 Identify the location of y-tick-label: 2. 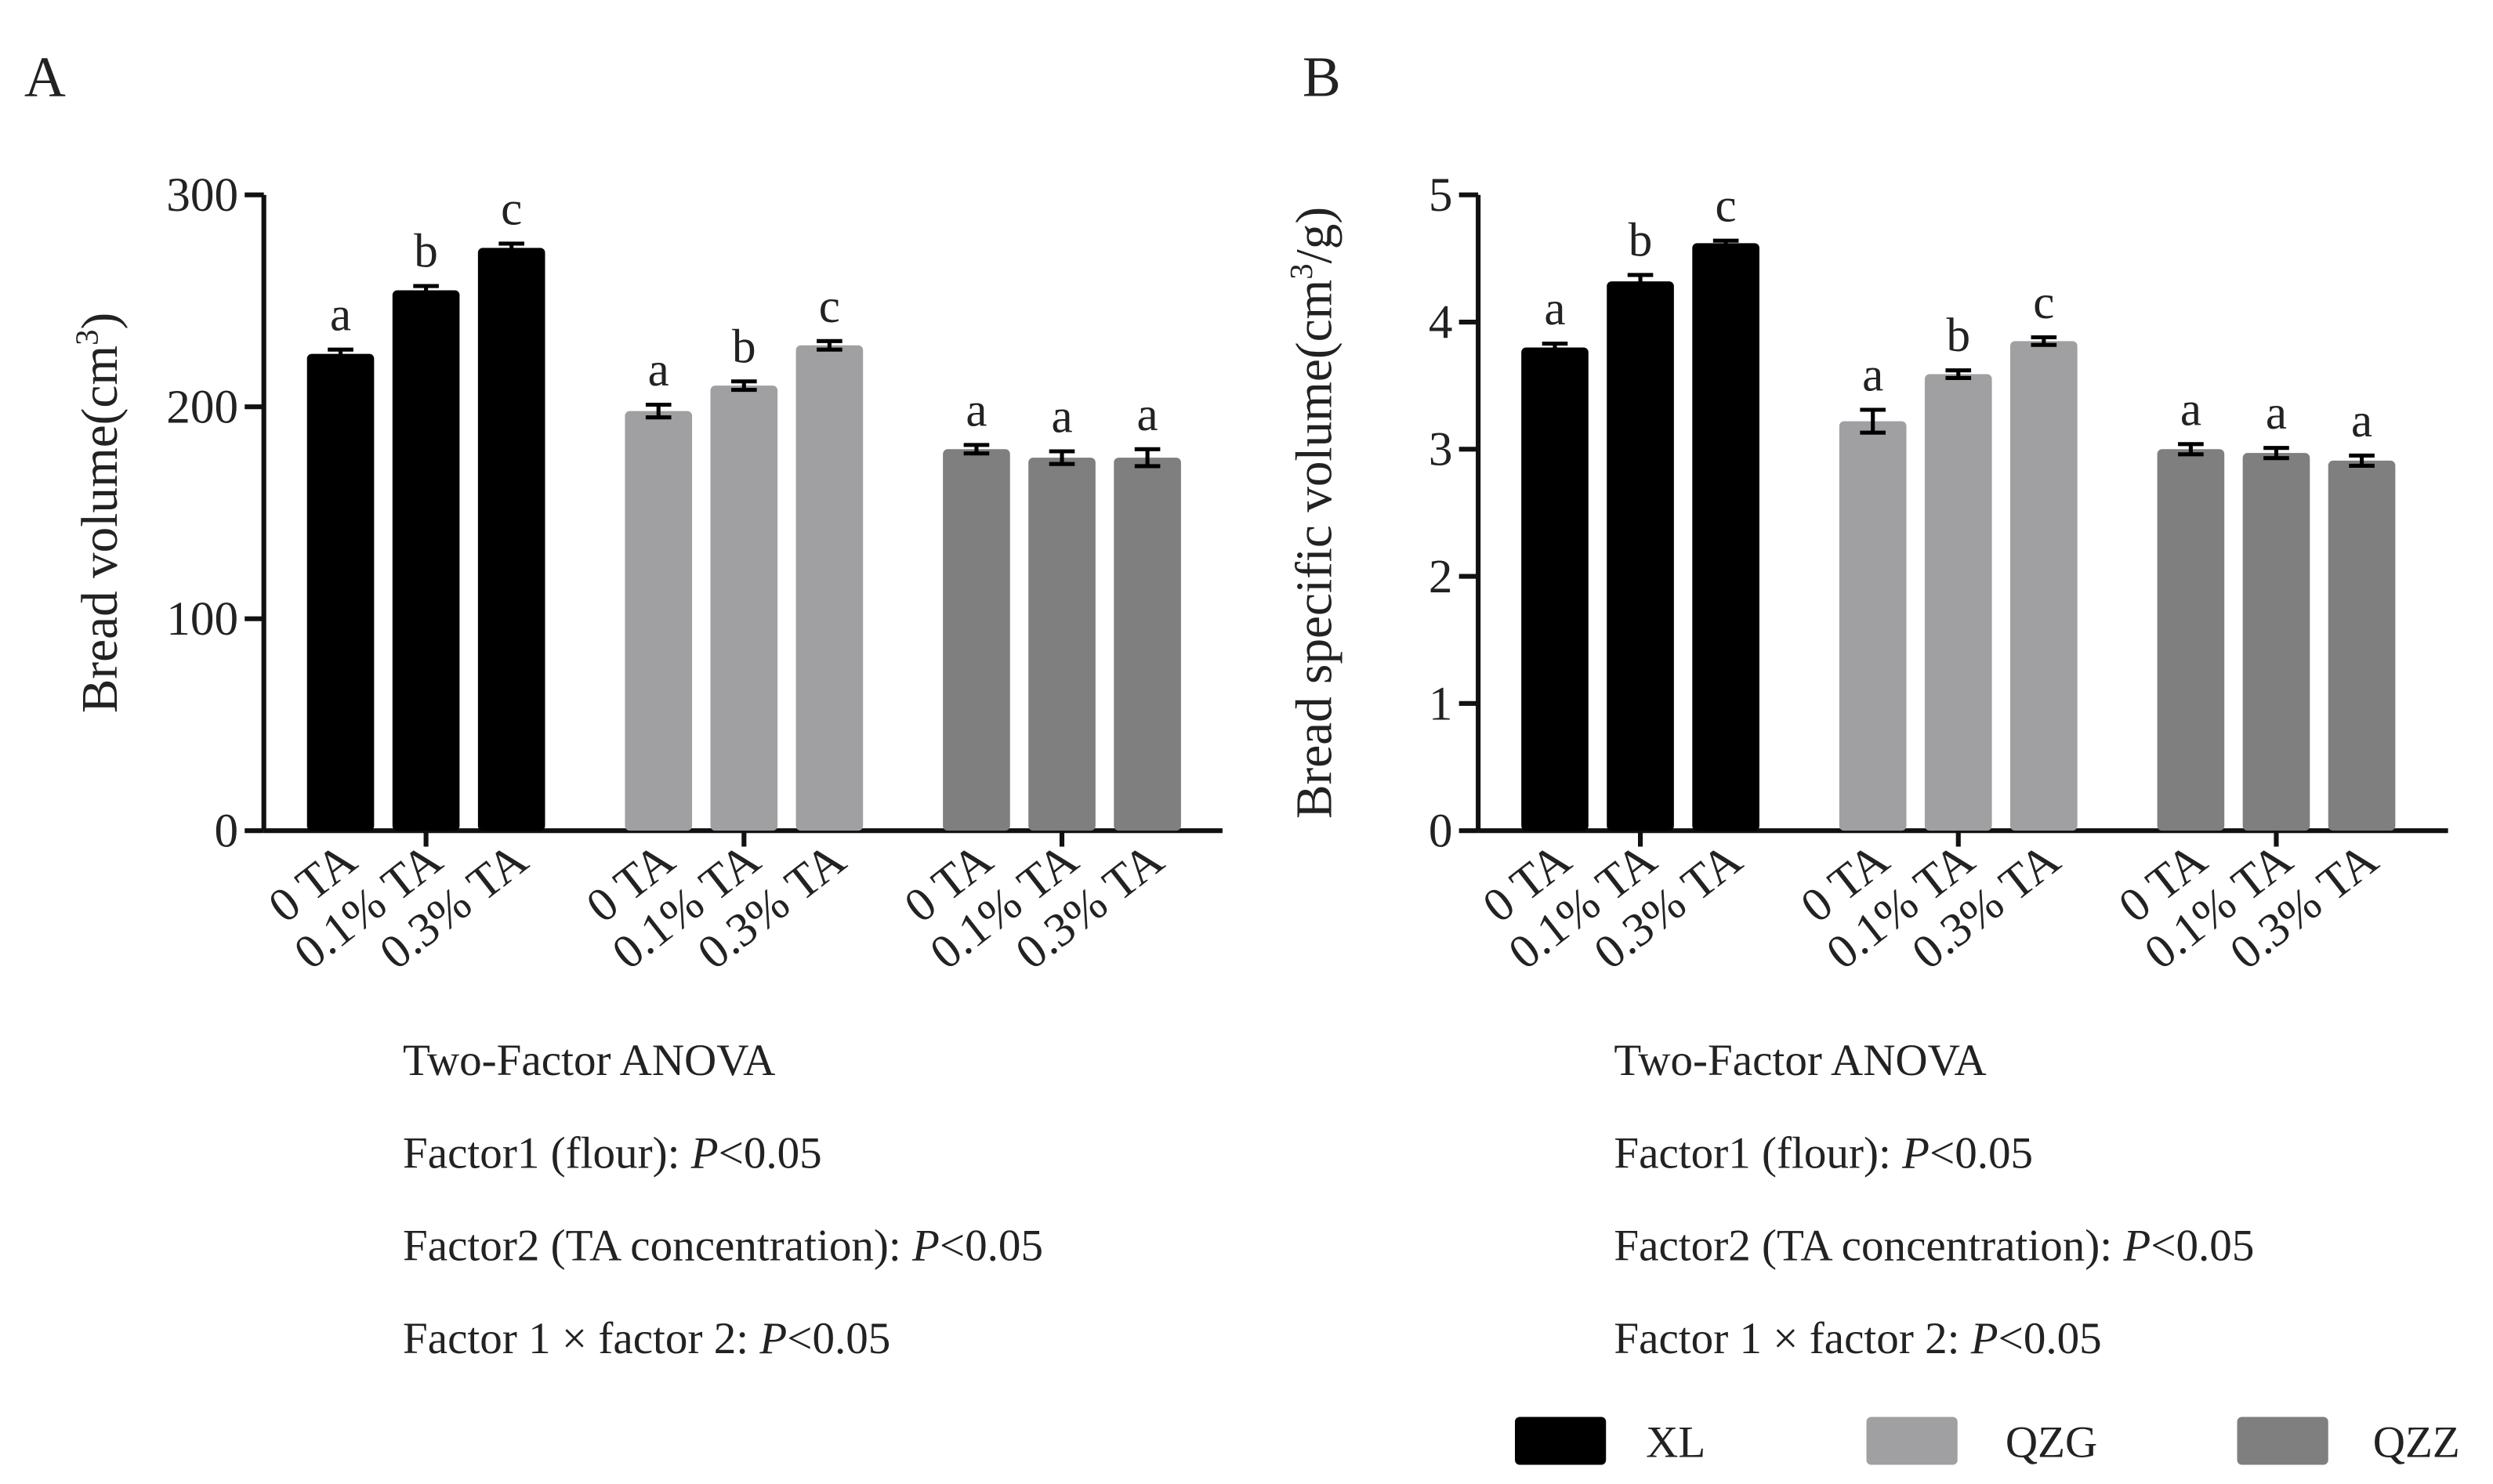
(1441, 576).